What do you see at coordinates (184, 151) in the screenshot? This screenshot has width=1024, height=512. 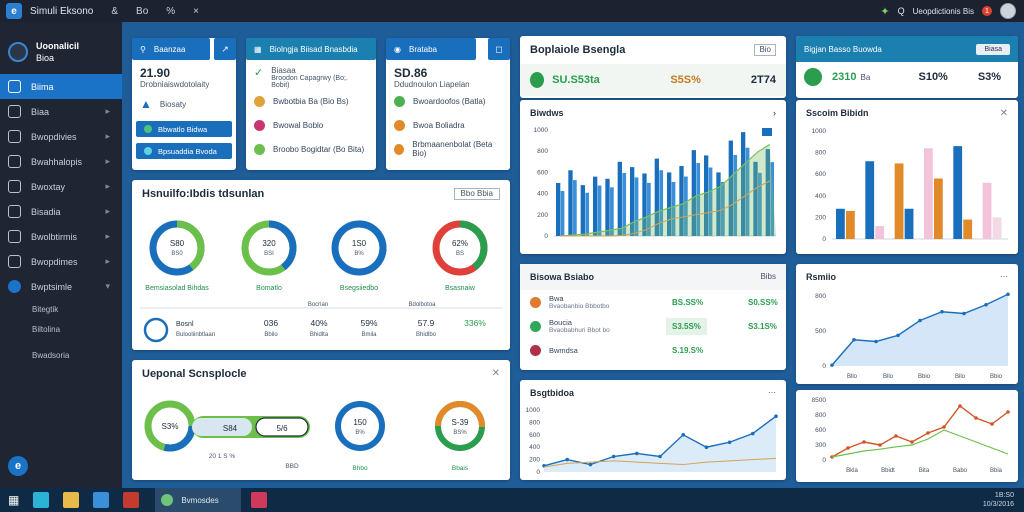 I see `card1-pill-2: Bpsuaddia Bvoda` at bounding box center [184, 151].